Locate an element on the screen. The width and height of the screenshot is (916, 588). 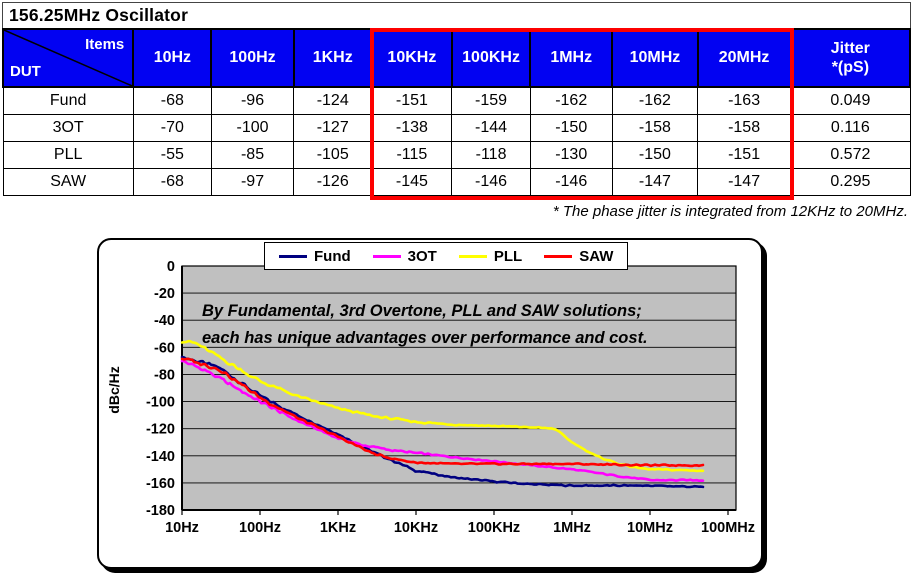
y-tick-label: -120 is located at coordinates (160, 430).